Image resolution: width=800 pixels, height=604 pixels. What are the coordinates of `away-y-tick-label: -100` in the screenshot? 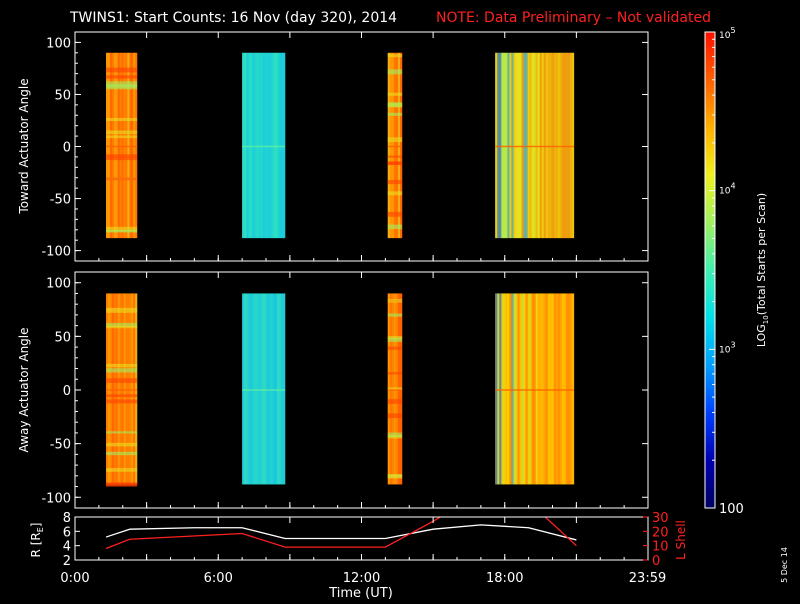 It's located at (56, 498).